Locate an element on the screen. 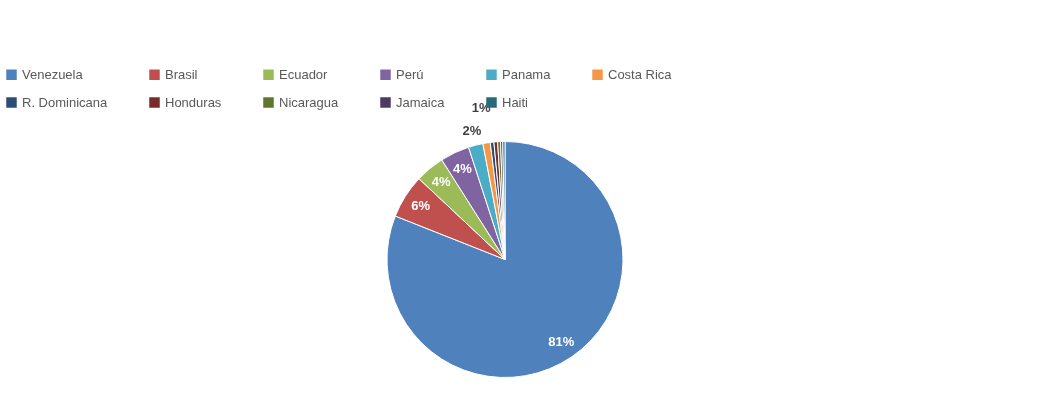 Image resolution: width=1041 pixels, height=402 pixels. legend-label: Perú is located at coordinates (410, 74).